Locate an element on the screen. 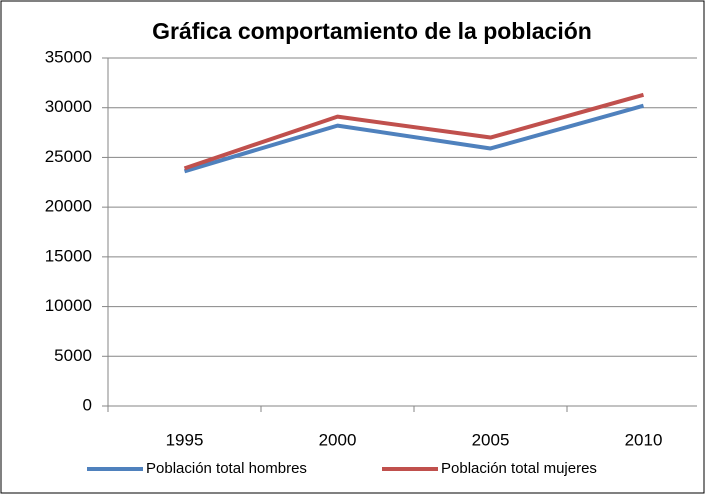  legend-label: Población total mujeres is located at coordinates (519, 468).